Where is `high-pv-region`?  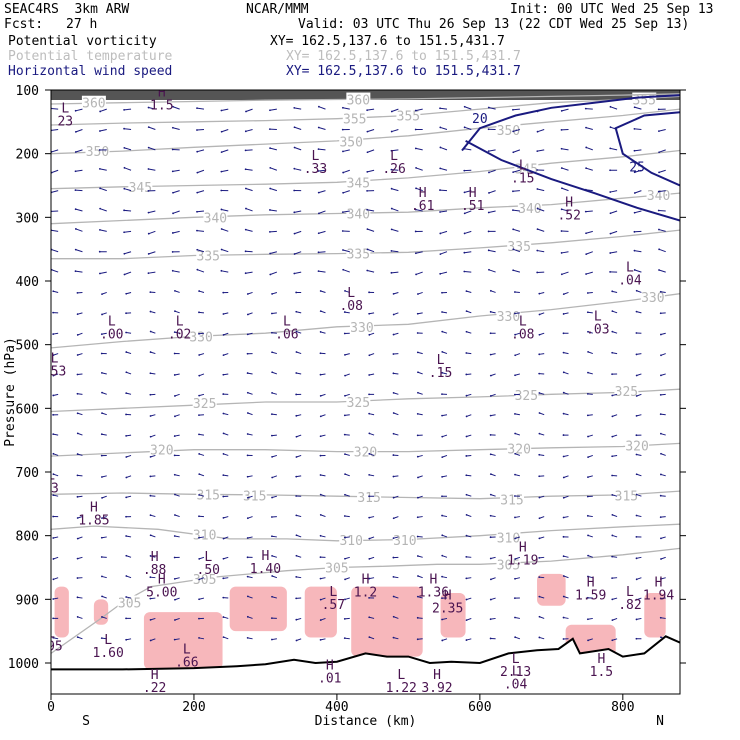
high-pv-region is located at coordinates (453, 615).